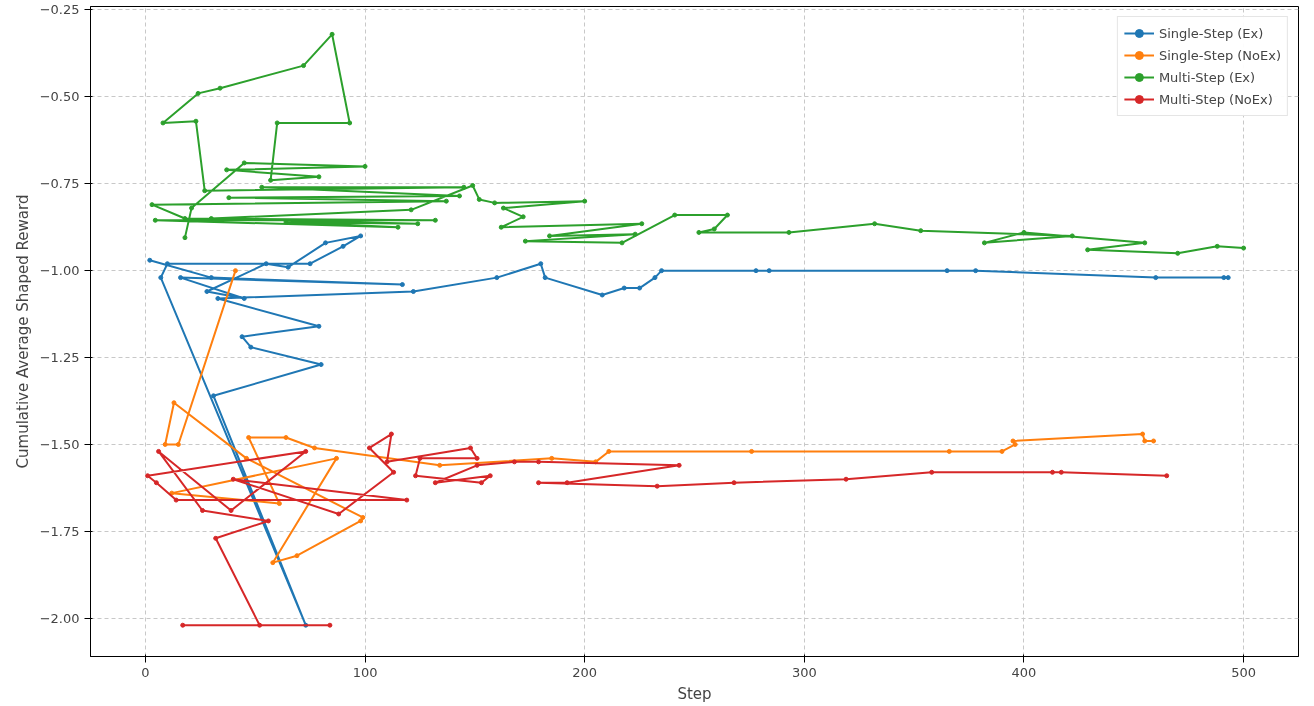 The width and height of the screenshot is (1314, 706). Describe the element at coordinates (694, 693) in the screenshot. I see `x-axis-title: Step` at that location.